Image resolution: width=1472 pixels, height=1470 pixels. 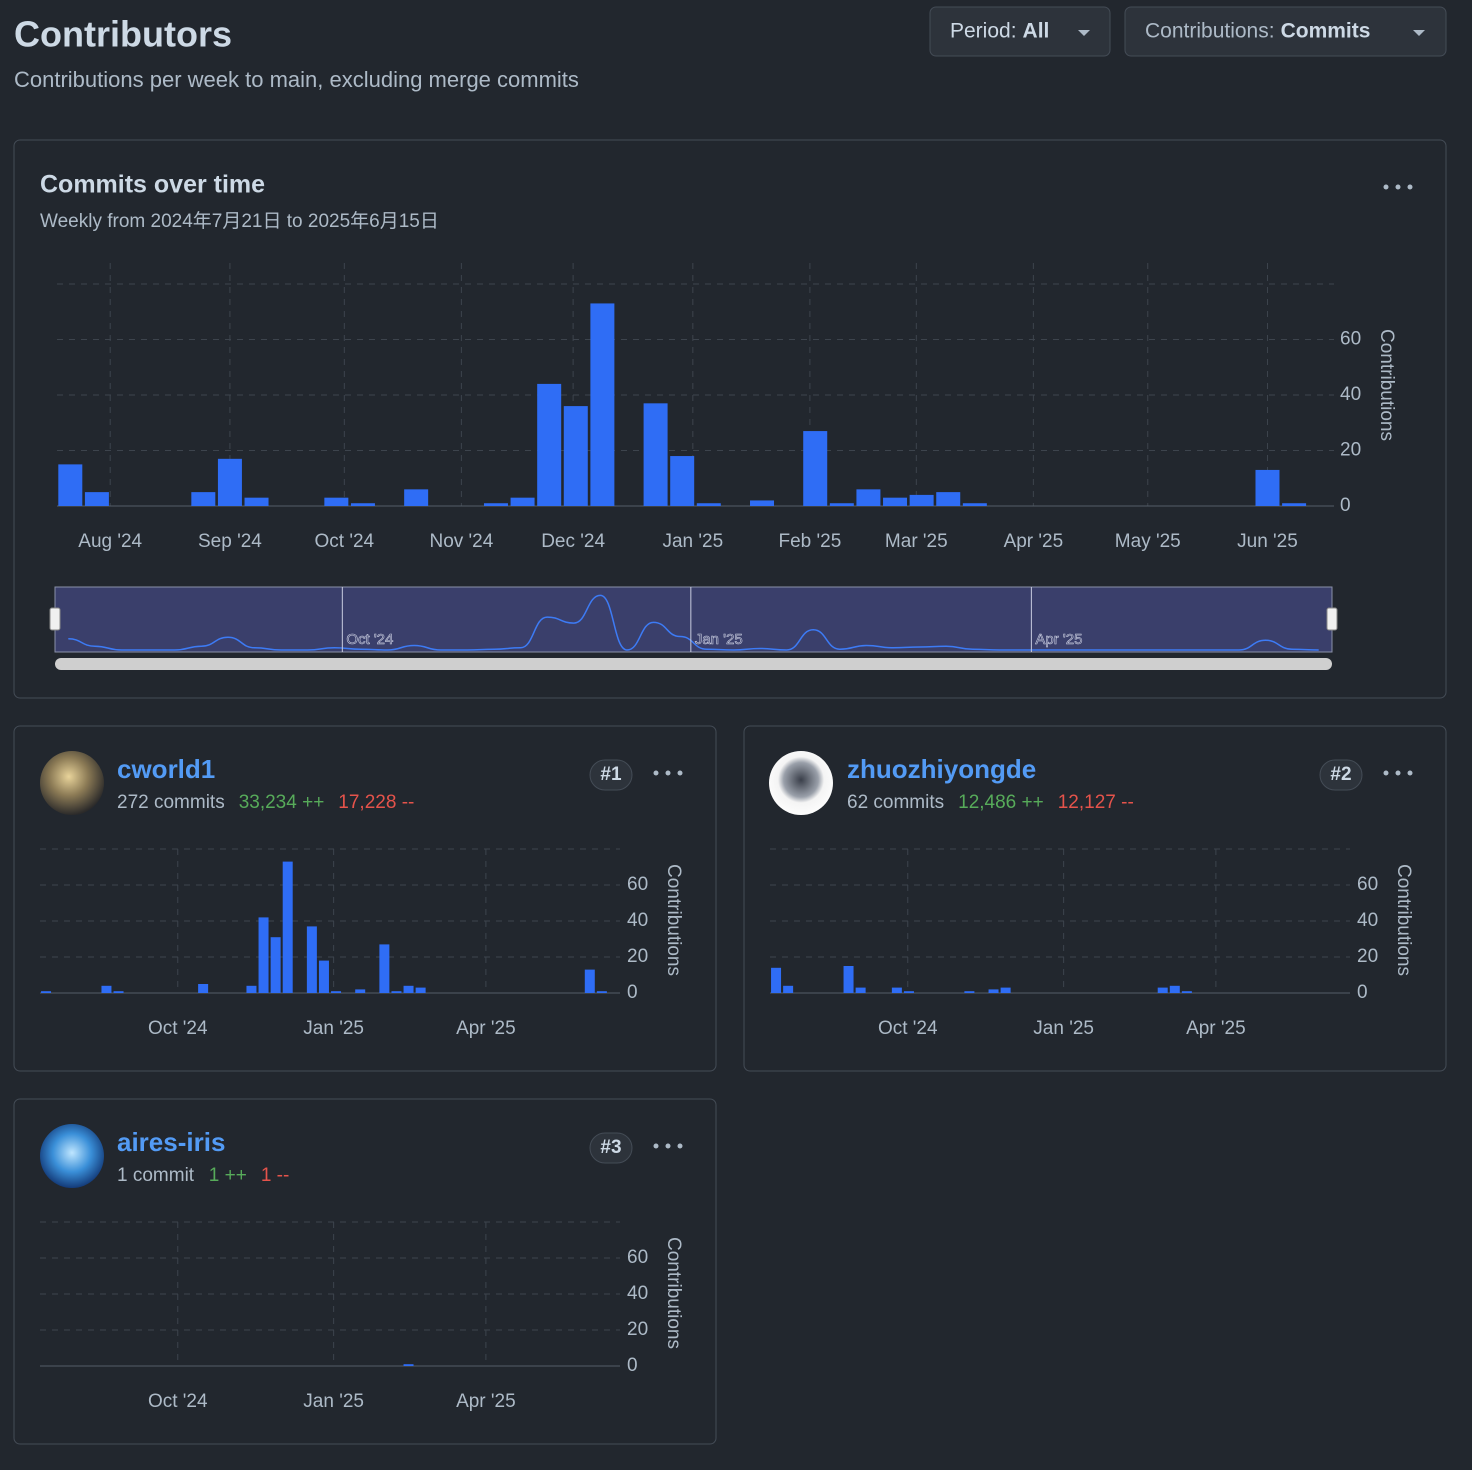 I want to click on contributions-button, so click(x=1285, y=31).